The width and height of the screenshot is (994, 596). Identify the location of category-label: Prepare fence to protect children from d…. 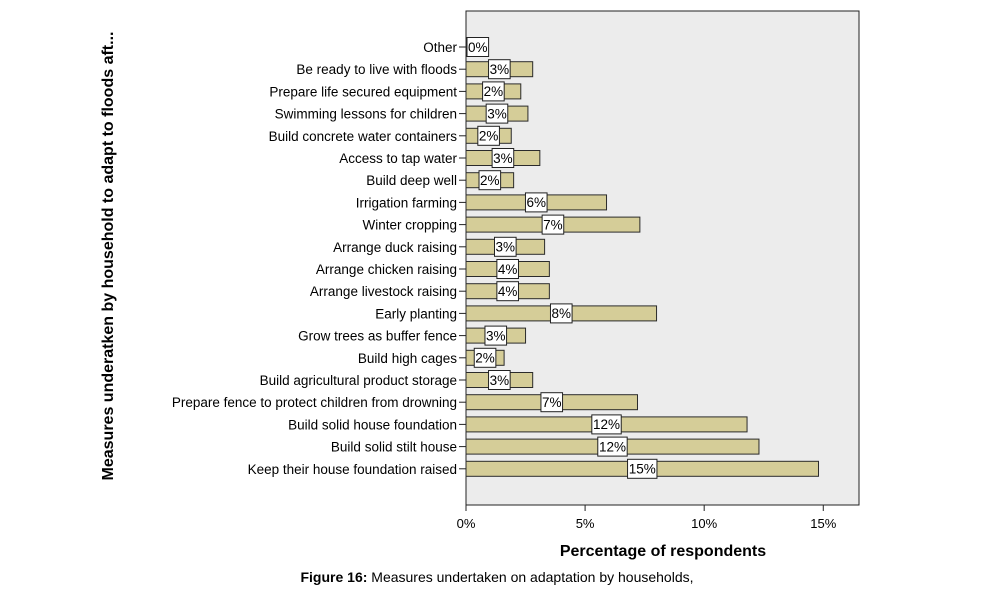
(314, 402).